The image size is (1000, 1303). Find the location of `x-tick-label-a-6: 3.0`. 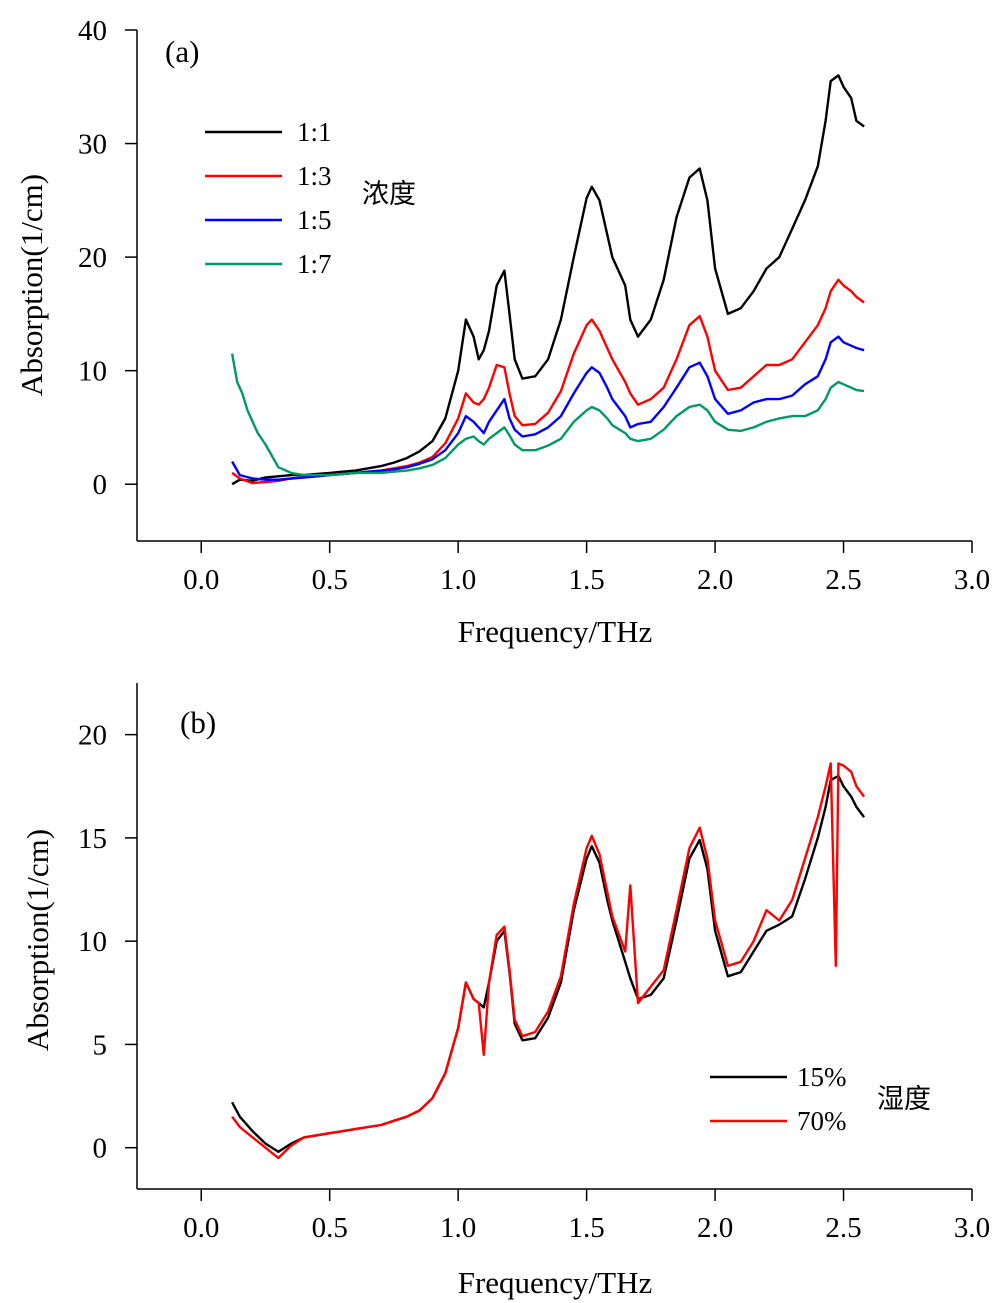

x-tick-label-a-6: 3.0 is located at coordinates (972, 580).